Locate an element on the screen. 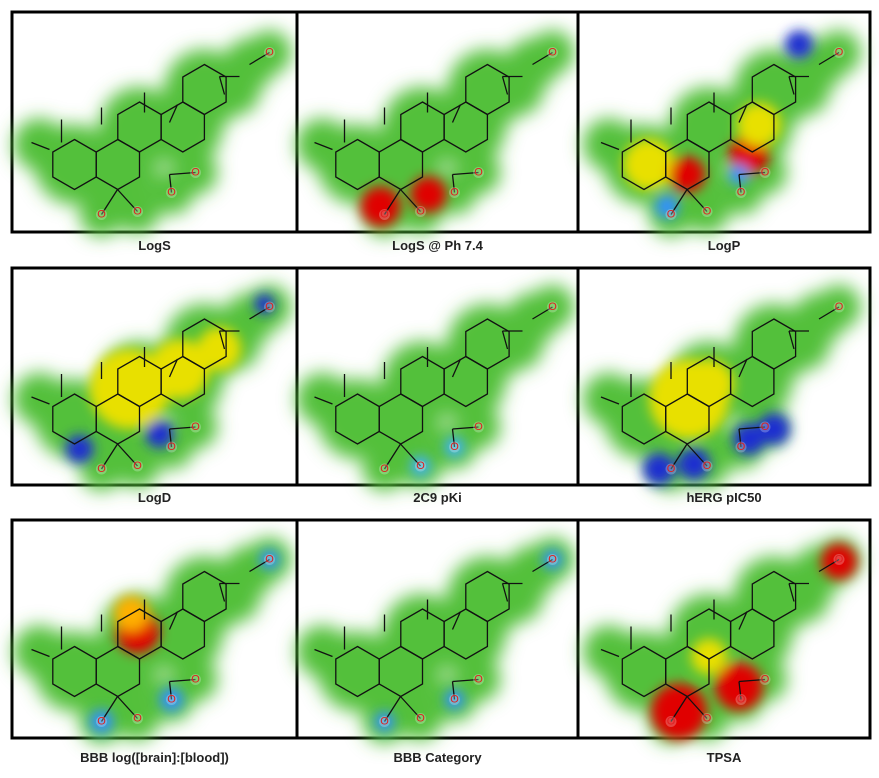 Image resolution: width=879 pixels, height=778 pixels. hotspots is located at coordinates (170, 378).